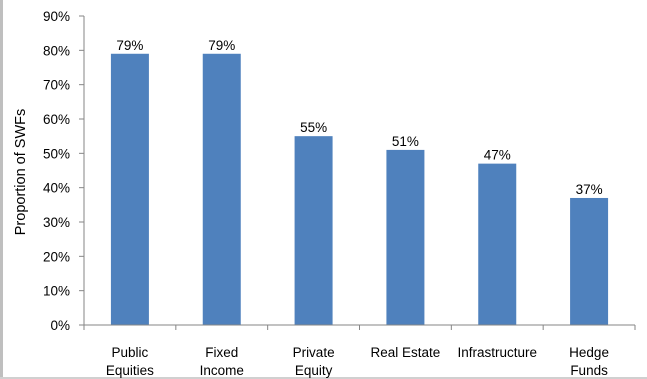  What do you see at coordinates (60, 325) in the screenshot?
I see `y-tick-label: 0%` at bounding box center [60, 325].